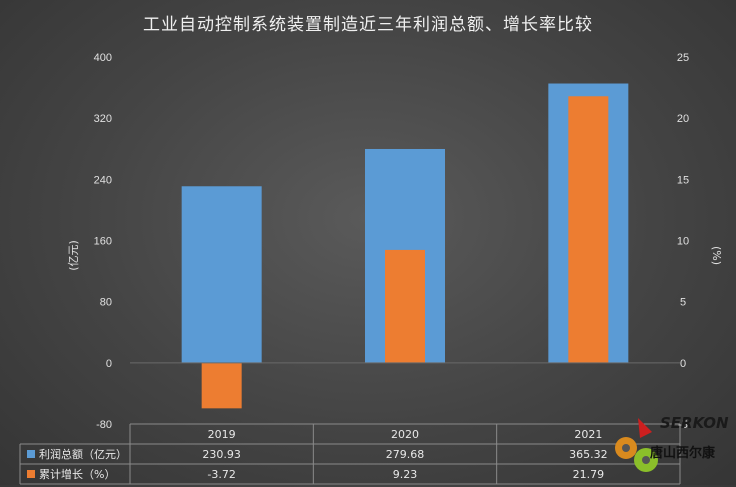 The height and width of the screenshot is (487, 736). I want to click on y-right-tick-label: 25, so click(683, 58).